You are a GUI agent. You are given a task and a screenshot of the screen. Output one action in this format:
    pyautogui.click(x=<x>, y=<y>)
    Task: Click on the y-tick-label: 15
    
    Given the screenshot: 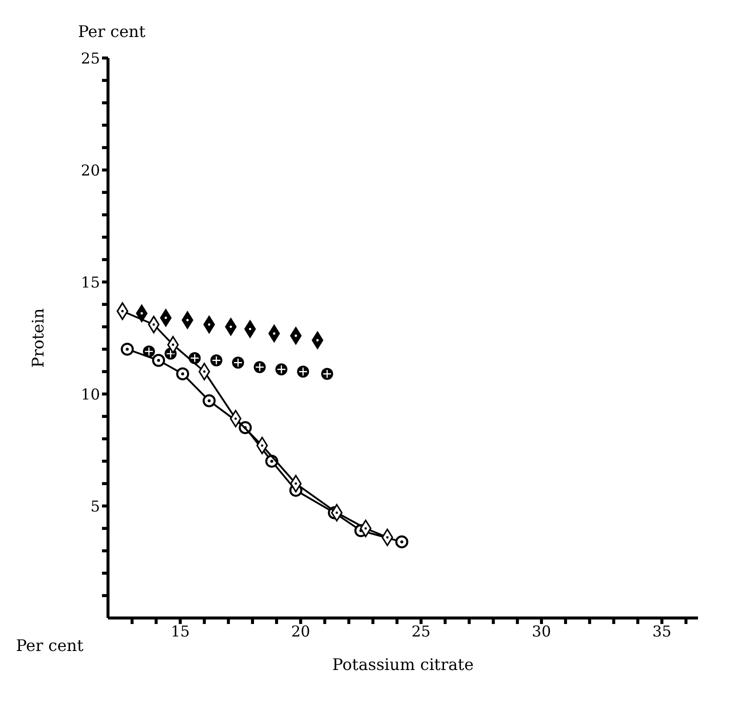 What is the action you would take?
    pyautogui.click(x=90, y=282)
    